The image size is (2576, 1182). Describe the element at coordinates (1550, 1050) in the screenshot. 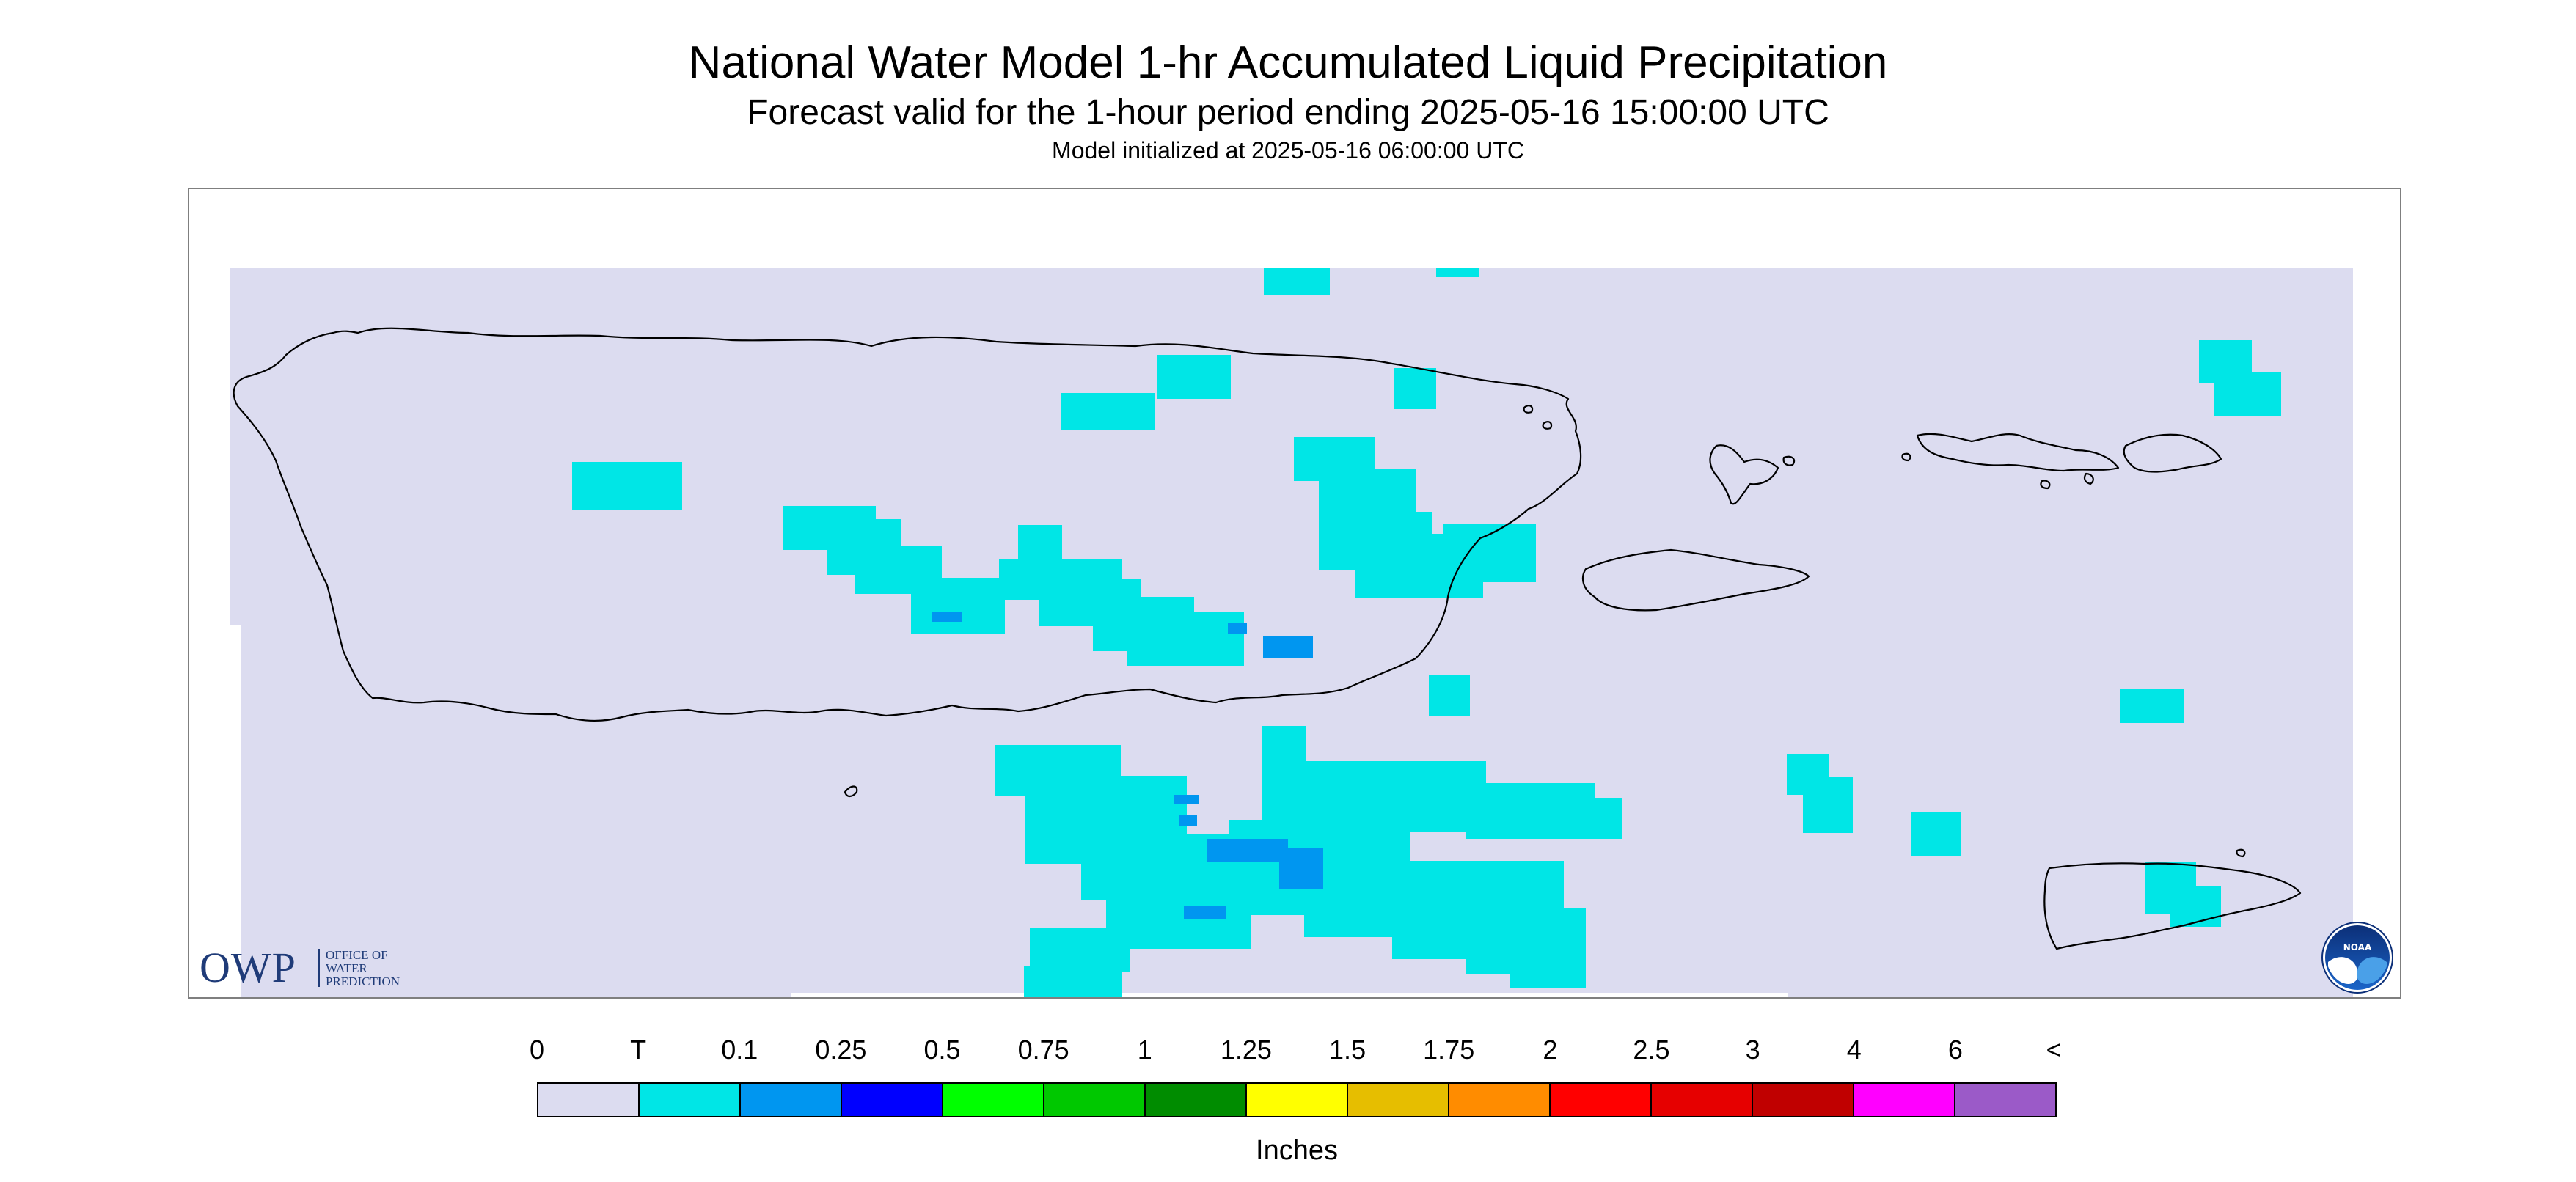

I see `legend-label: 2` at that location.